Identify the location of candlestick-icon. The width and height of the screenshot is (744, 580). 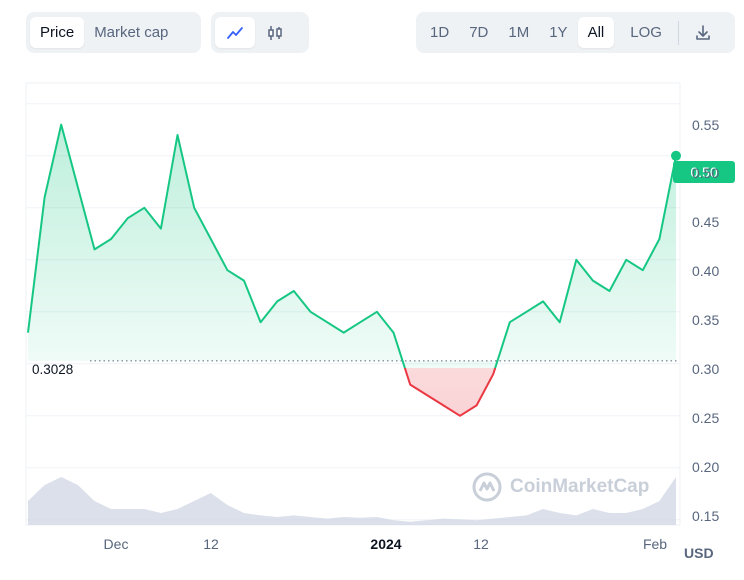
(275, 32).